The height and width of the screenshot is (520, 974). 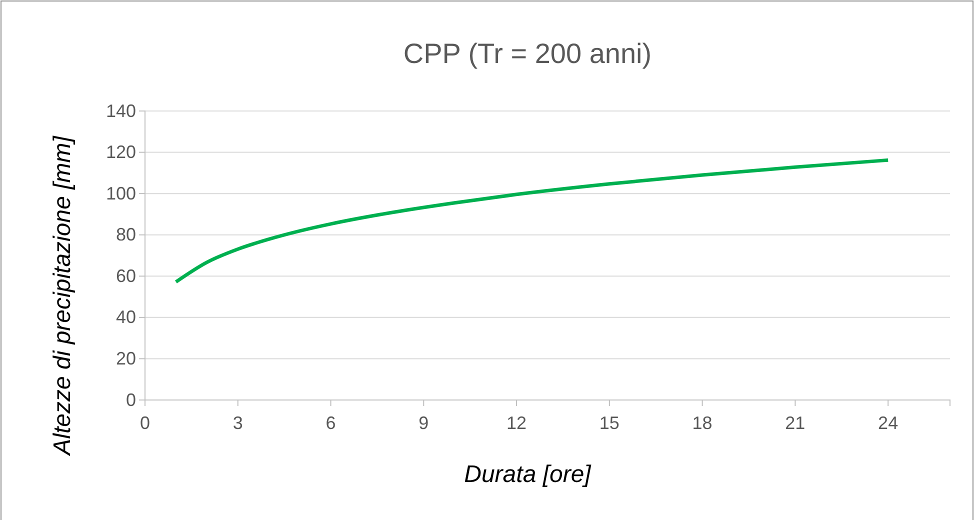 What do you see at coordinates (527, 53) in the screenshot?
I see `chart-title: CPP (Tr = 200 anni)` at bounding box center [527, 53].